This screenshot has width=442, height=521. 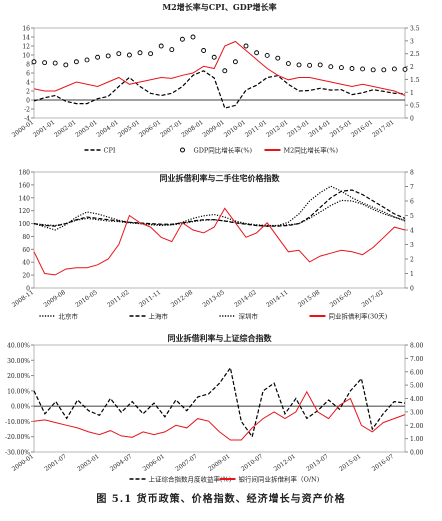 What do you see at coordinates (412, 274) in the screenshot?
I see `y2-tick-label: 1` at bounding box center [412, 274].